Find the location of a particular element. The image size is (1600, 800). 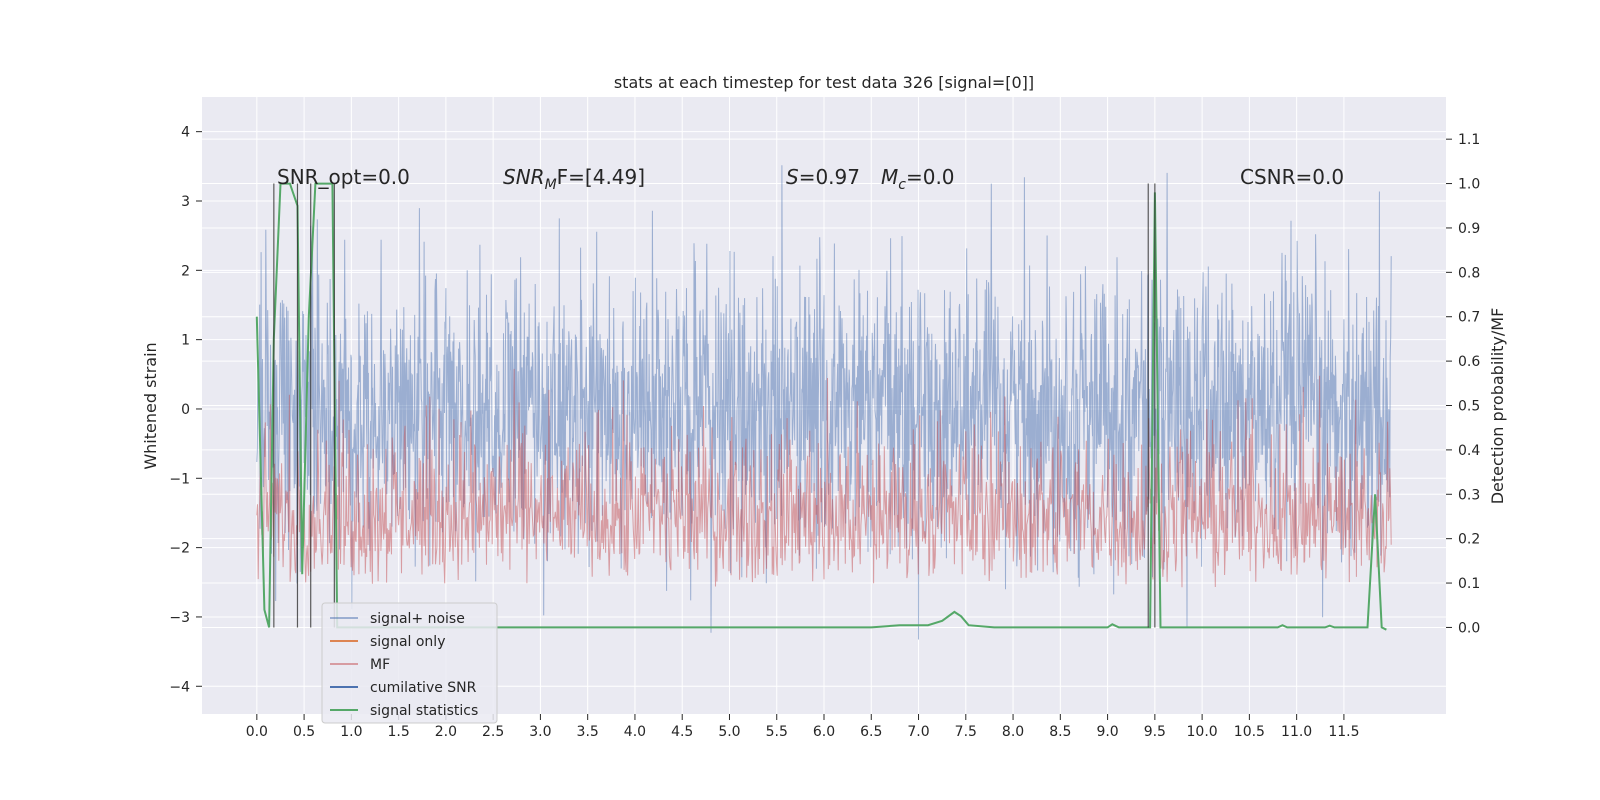

x-tick-label: 5.5 is located at coordinates (777, 732).